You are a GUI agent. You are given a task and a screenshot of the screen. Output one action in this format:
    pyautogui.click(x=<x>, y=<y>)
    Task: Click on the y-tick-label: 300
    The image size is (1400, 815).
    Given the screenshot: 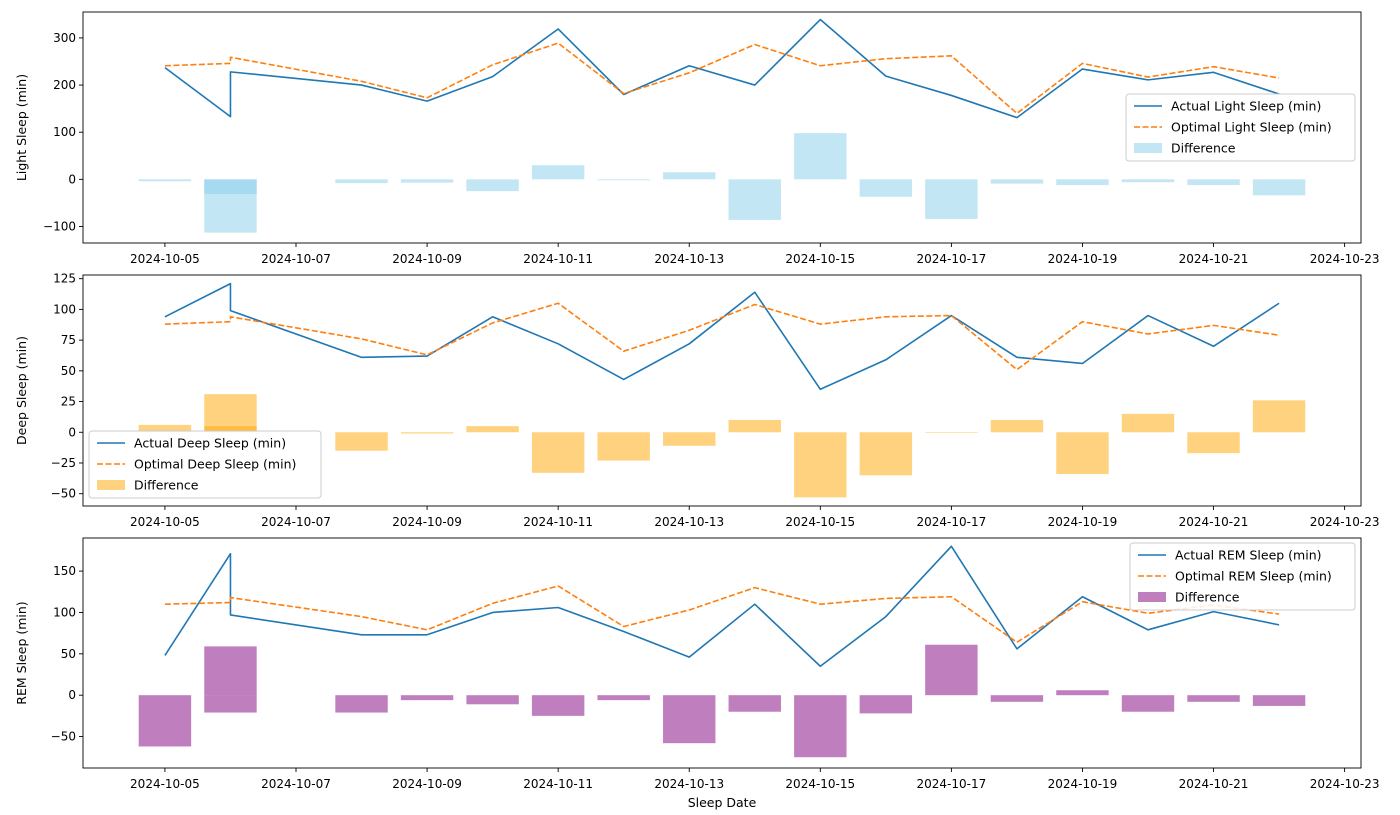 What is the action you would take?
    pyautogui.click(x=64, y=38)
    